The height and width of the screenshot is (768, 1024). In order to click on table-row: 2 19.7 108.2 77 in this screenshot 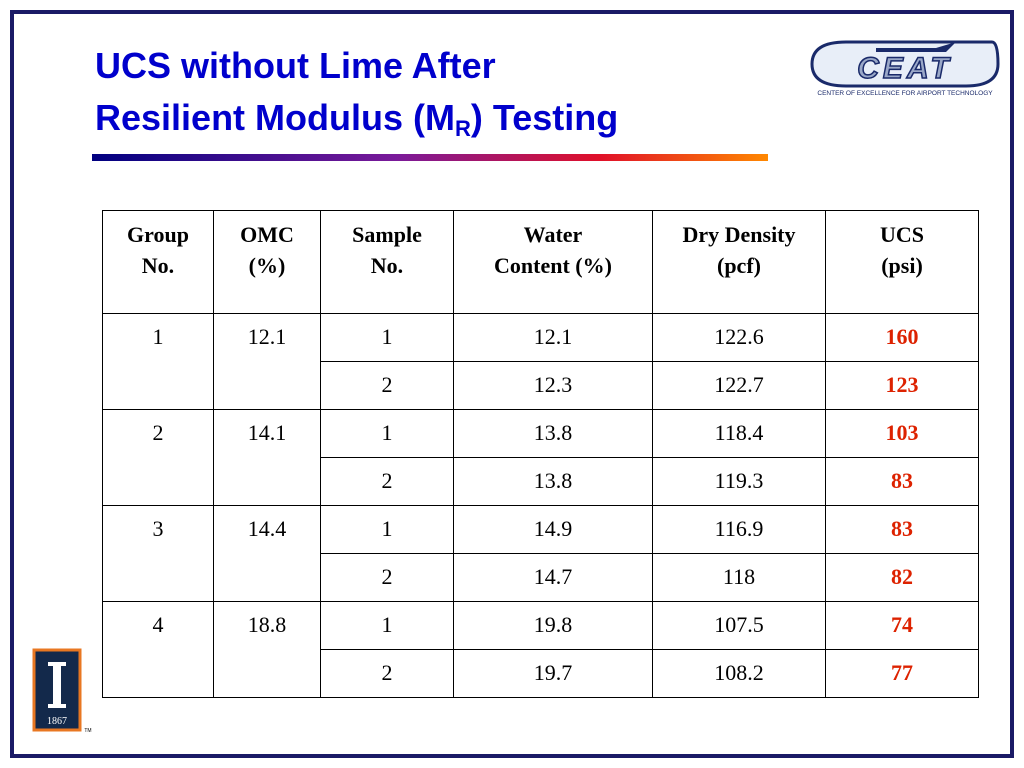, I will do `click(541, 673)`.